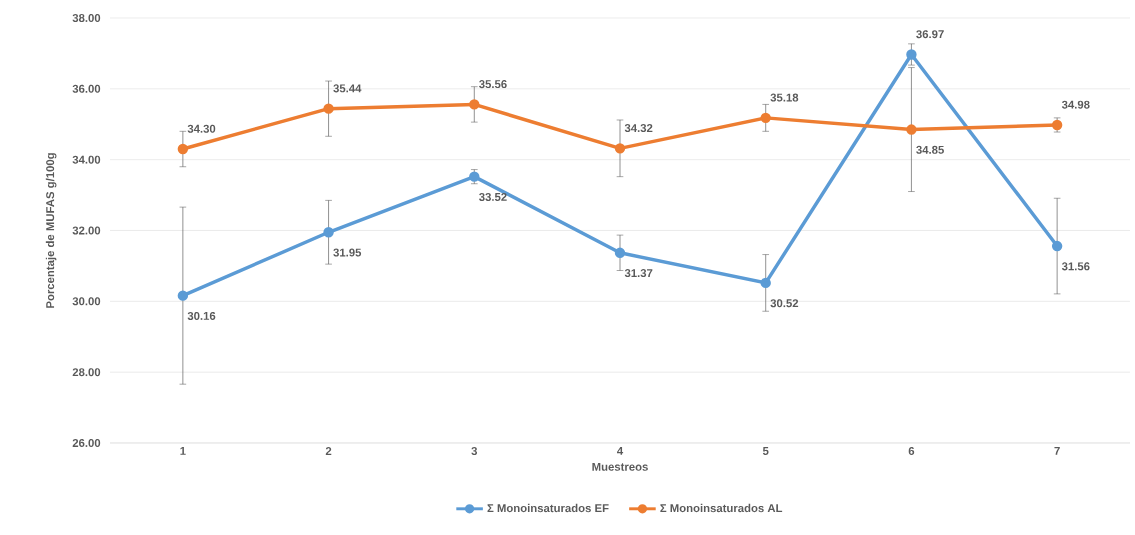 The height and width of the screenshot is (535, 1135). Describe the element at coordinates (638, 273) in the screenshot. I see `data-label: 31.37` at that location.